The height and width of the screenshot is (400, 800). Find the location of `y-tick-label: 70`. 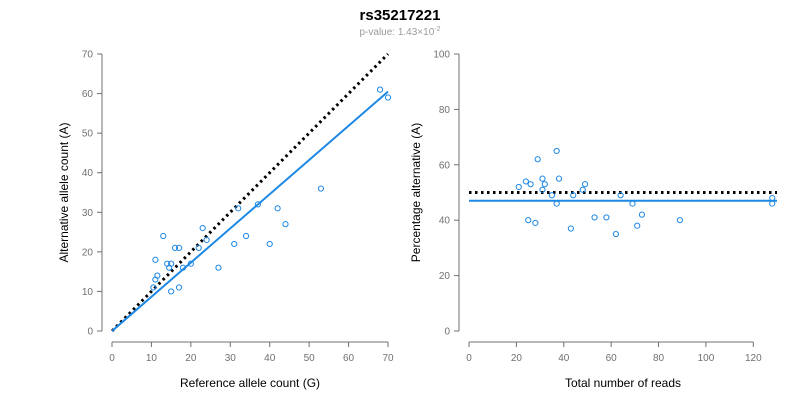

y-tick-label: 70 is located at coordinates (88, 55).